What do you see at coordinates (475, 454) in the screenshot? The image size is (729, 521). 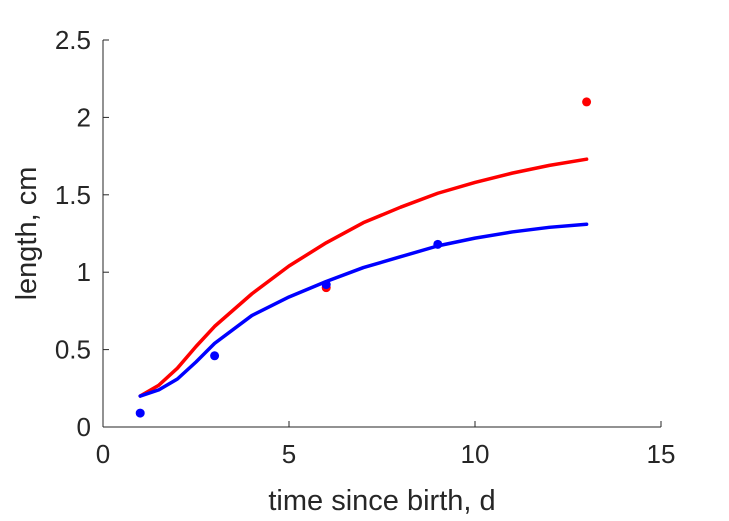 I see `x-tick-label: 10` at bounding box center [475, 454].